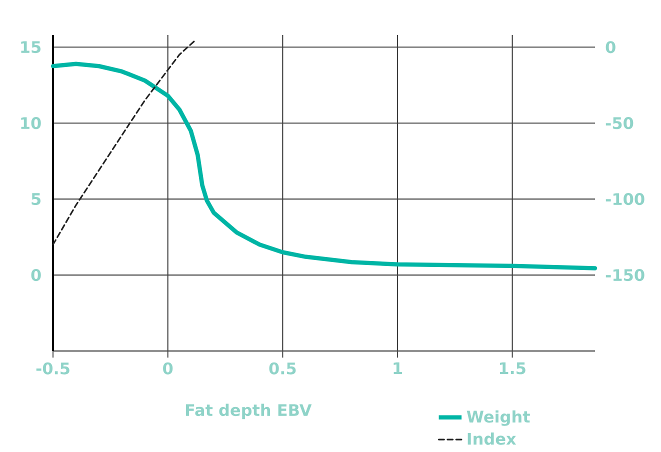  I want to click on x-tick-label: -0.5, so click(53, 368).